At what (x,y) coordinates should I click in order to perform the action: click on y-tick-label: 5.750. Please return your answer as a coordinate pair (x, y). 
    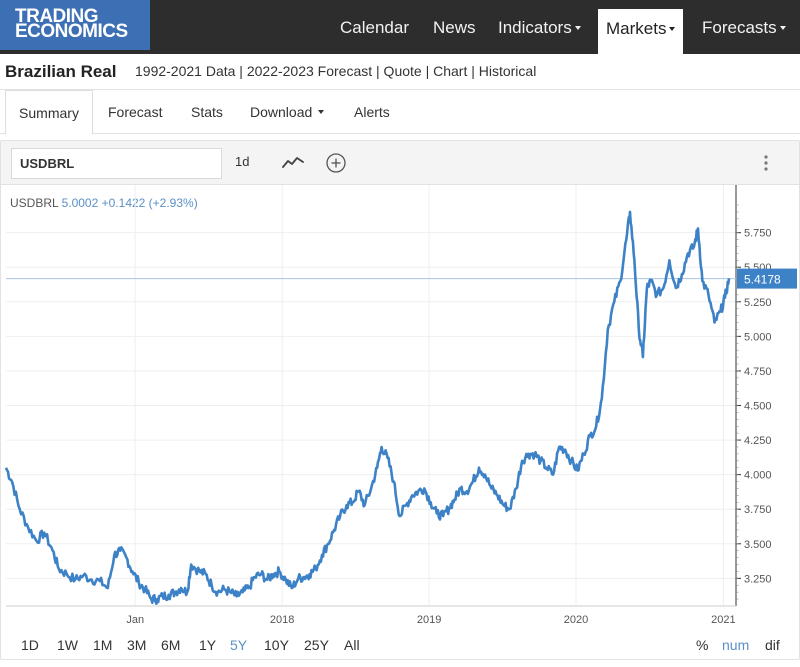
    Looking at the image, I should click on (758, 234).